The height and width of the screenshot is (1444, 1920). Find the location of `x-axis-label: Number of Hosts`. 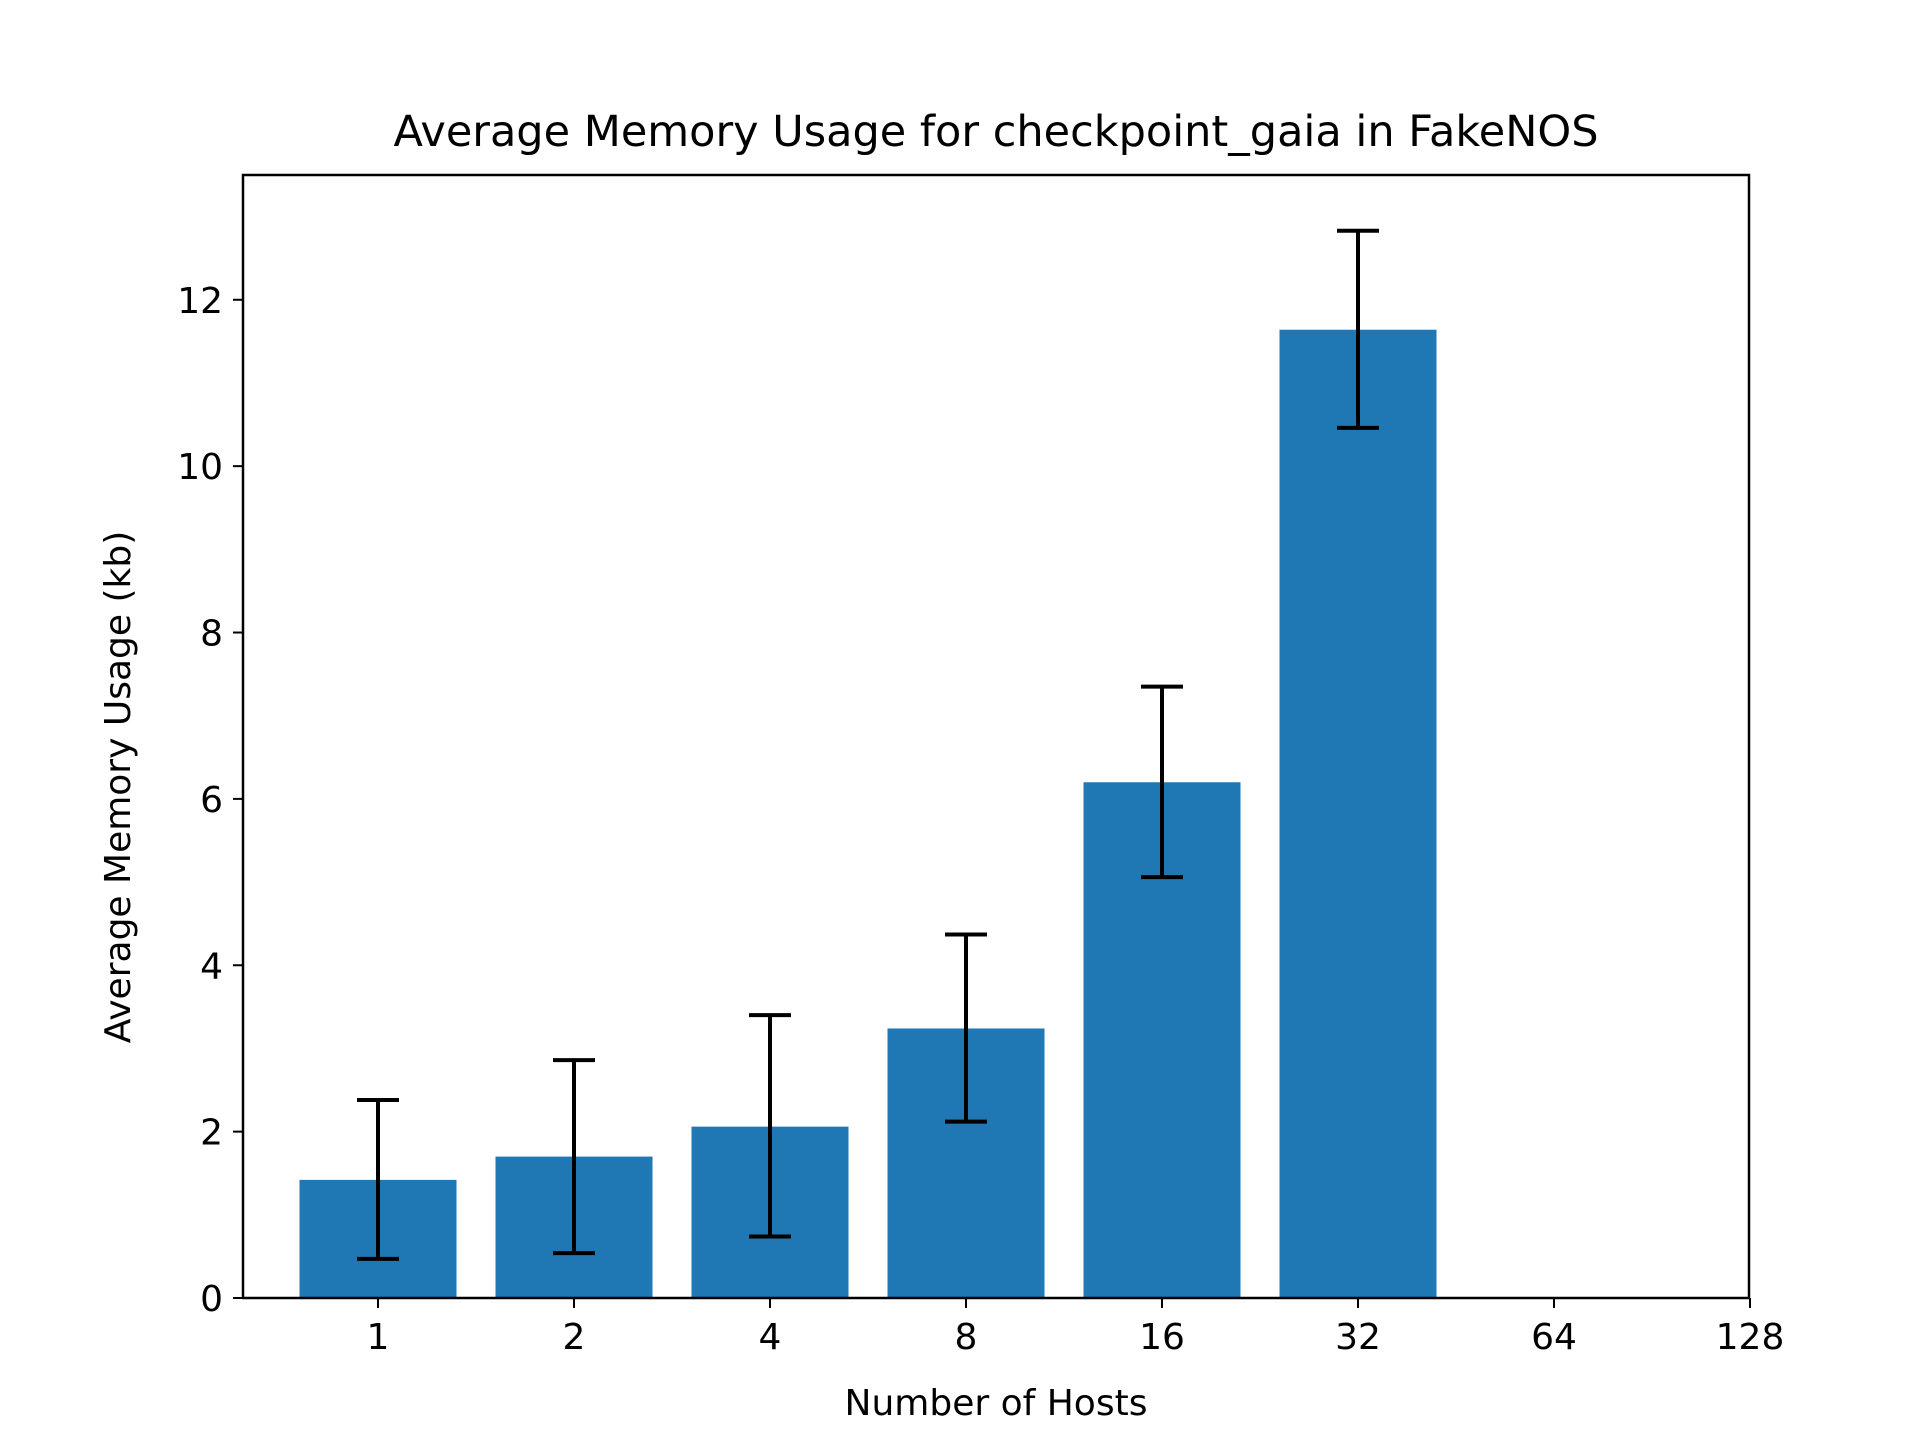

x-axis-label: Number of Hosts is located at coordinates (996, 1403).